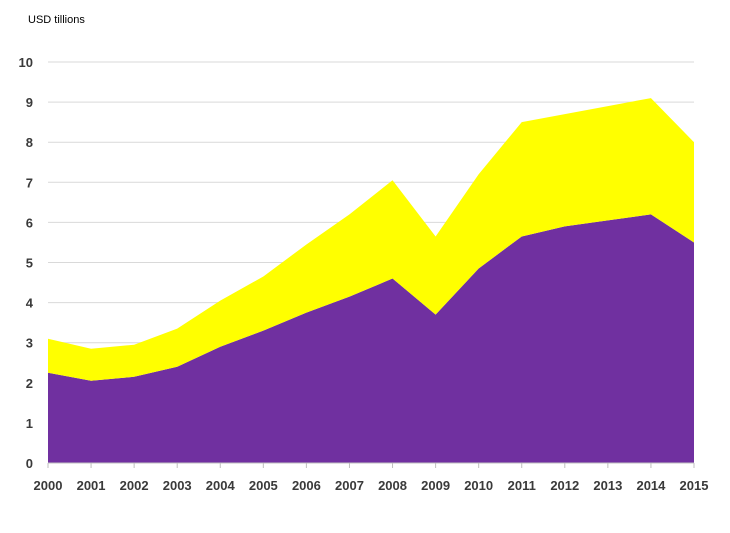 Image resolution: width=730 pixels, height=533 pixels. Describe the element at coordinates (564, 485) in the screenshot. I see `x-tick-label: 2012` at that location.